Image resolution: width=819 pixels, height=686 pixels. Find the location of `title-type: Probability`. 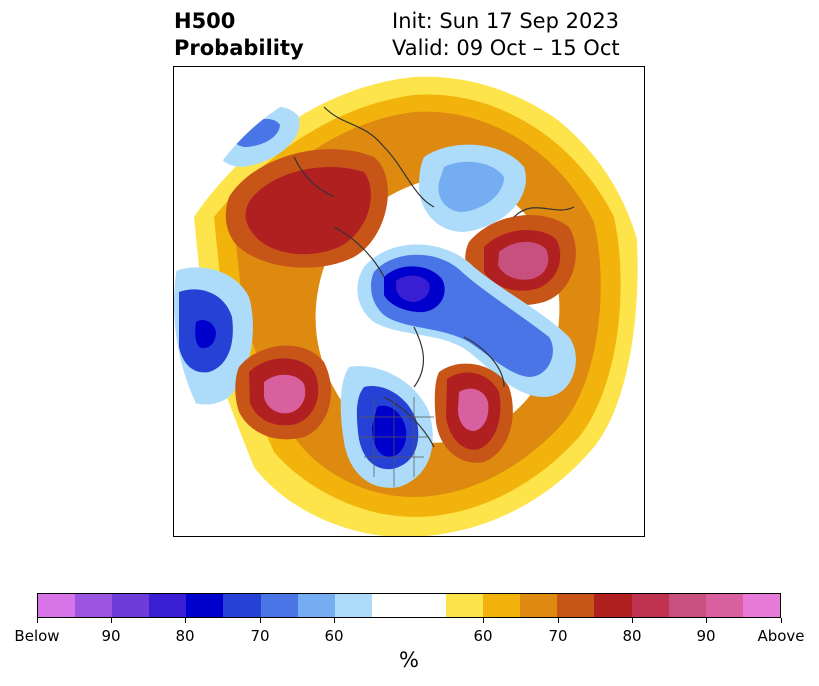

title-type: Probability is located at coordinates (239, 48).